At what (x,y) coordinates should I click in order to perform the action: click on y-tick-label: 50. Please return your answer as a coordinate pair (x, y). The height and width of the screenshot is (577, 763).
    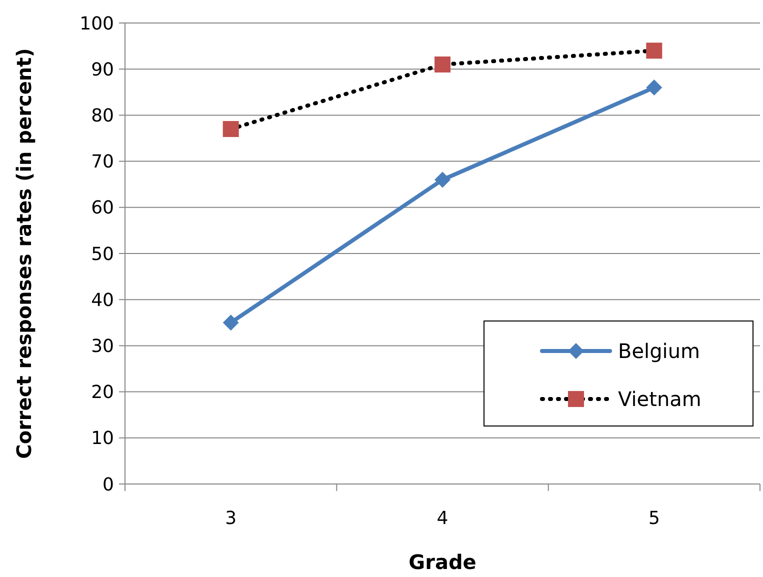
    Looking at the image, I should click on (102, 254).